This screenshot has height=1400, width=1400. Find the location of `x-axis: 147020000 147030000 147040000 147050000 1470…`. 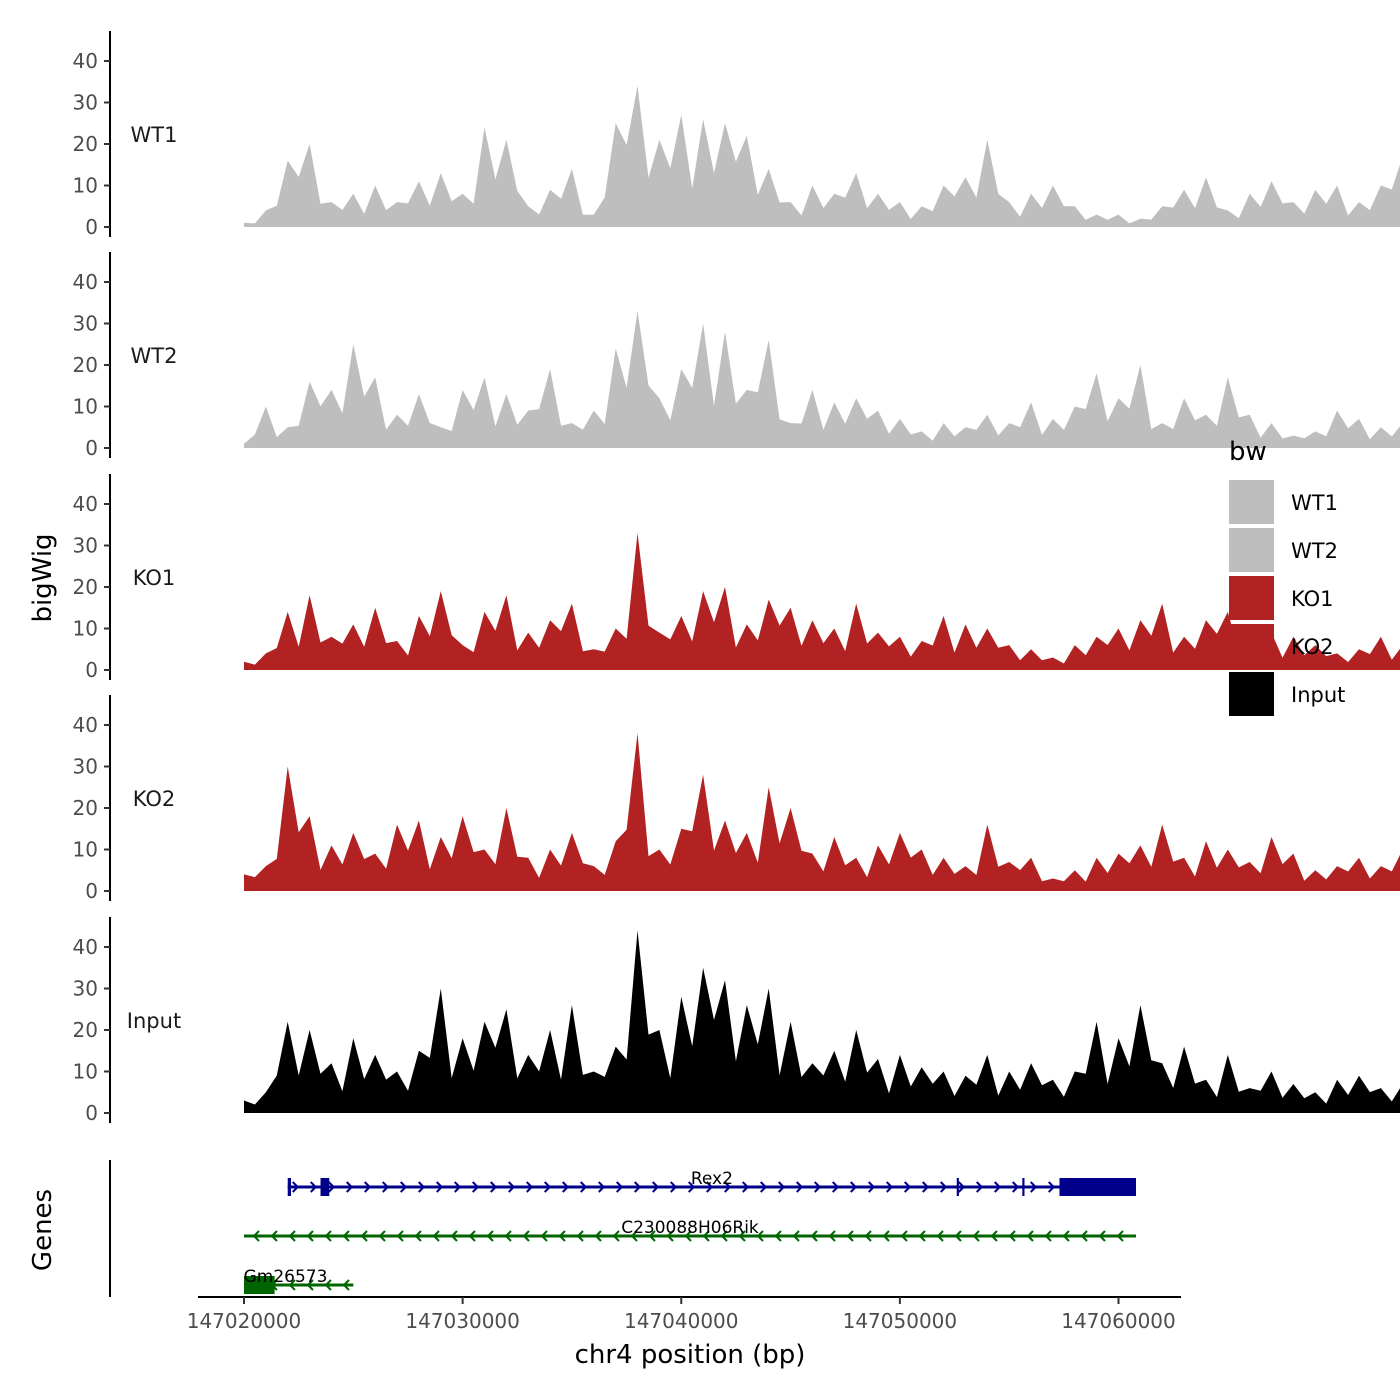

x-axis: 147020000 147030000 147040000 147050000 1470… is located at coordinates (684, 1314).